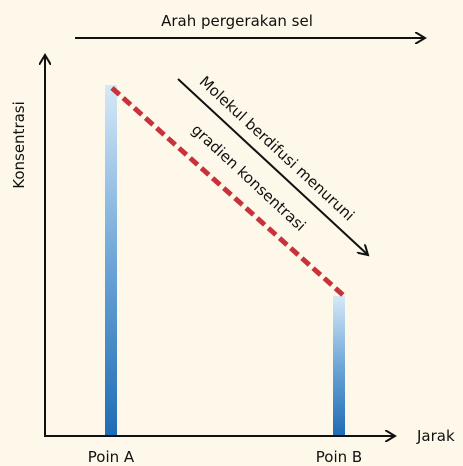 The image size is (463, 466). Describe the element at coordinates (237, 21) in the screenshot. I see `header-title: Arah pergerakan sel` at that location.